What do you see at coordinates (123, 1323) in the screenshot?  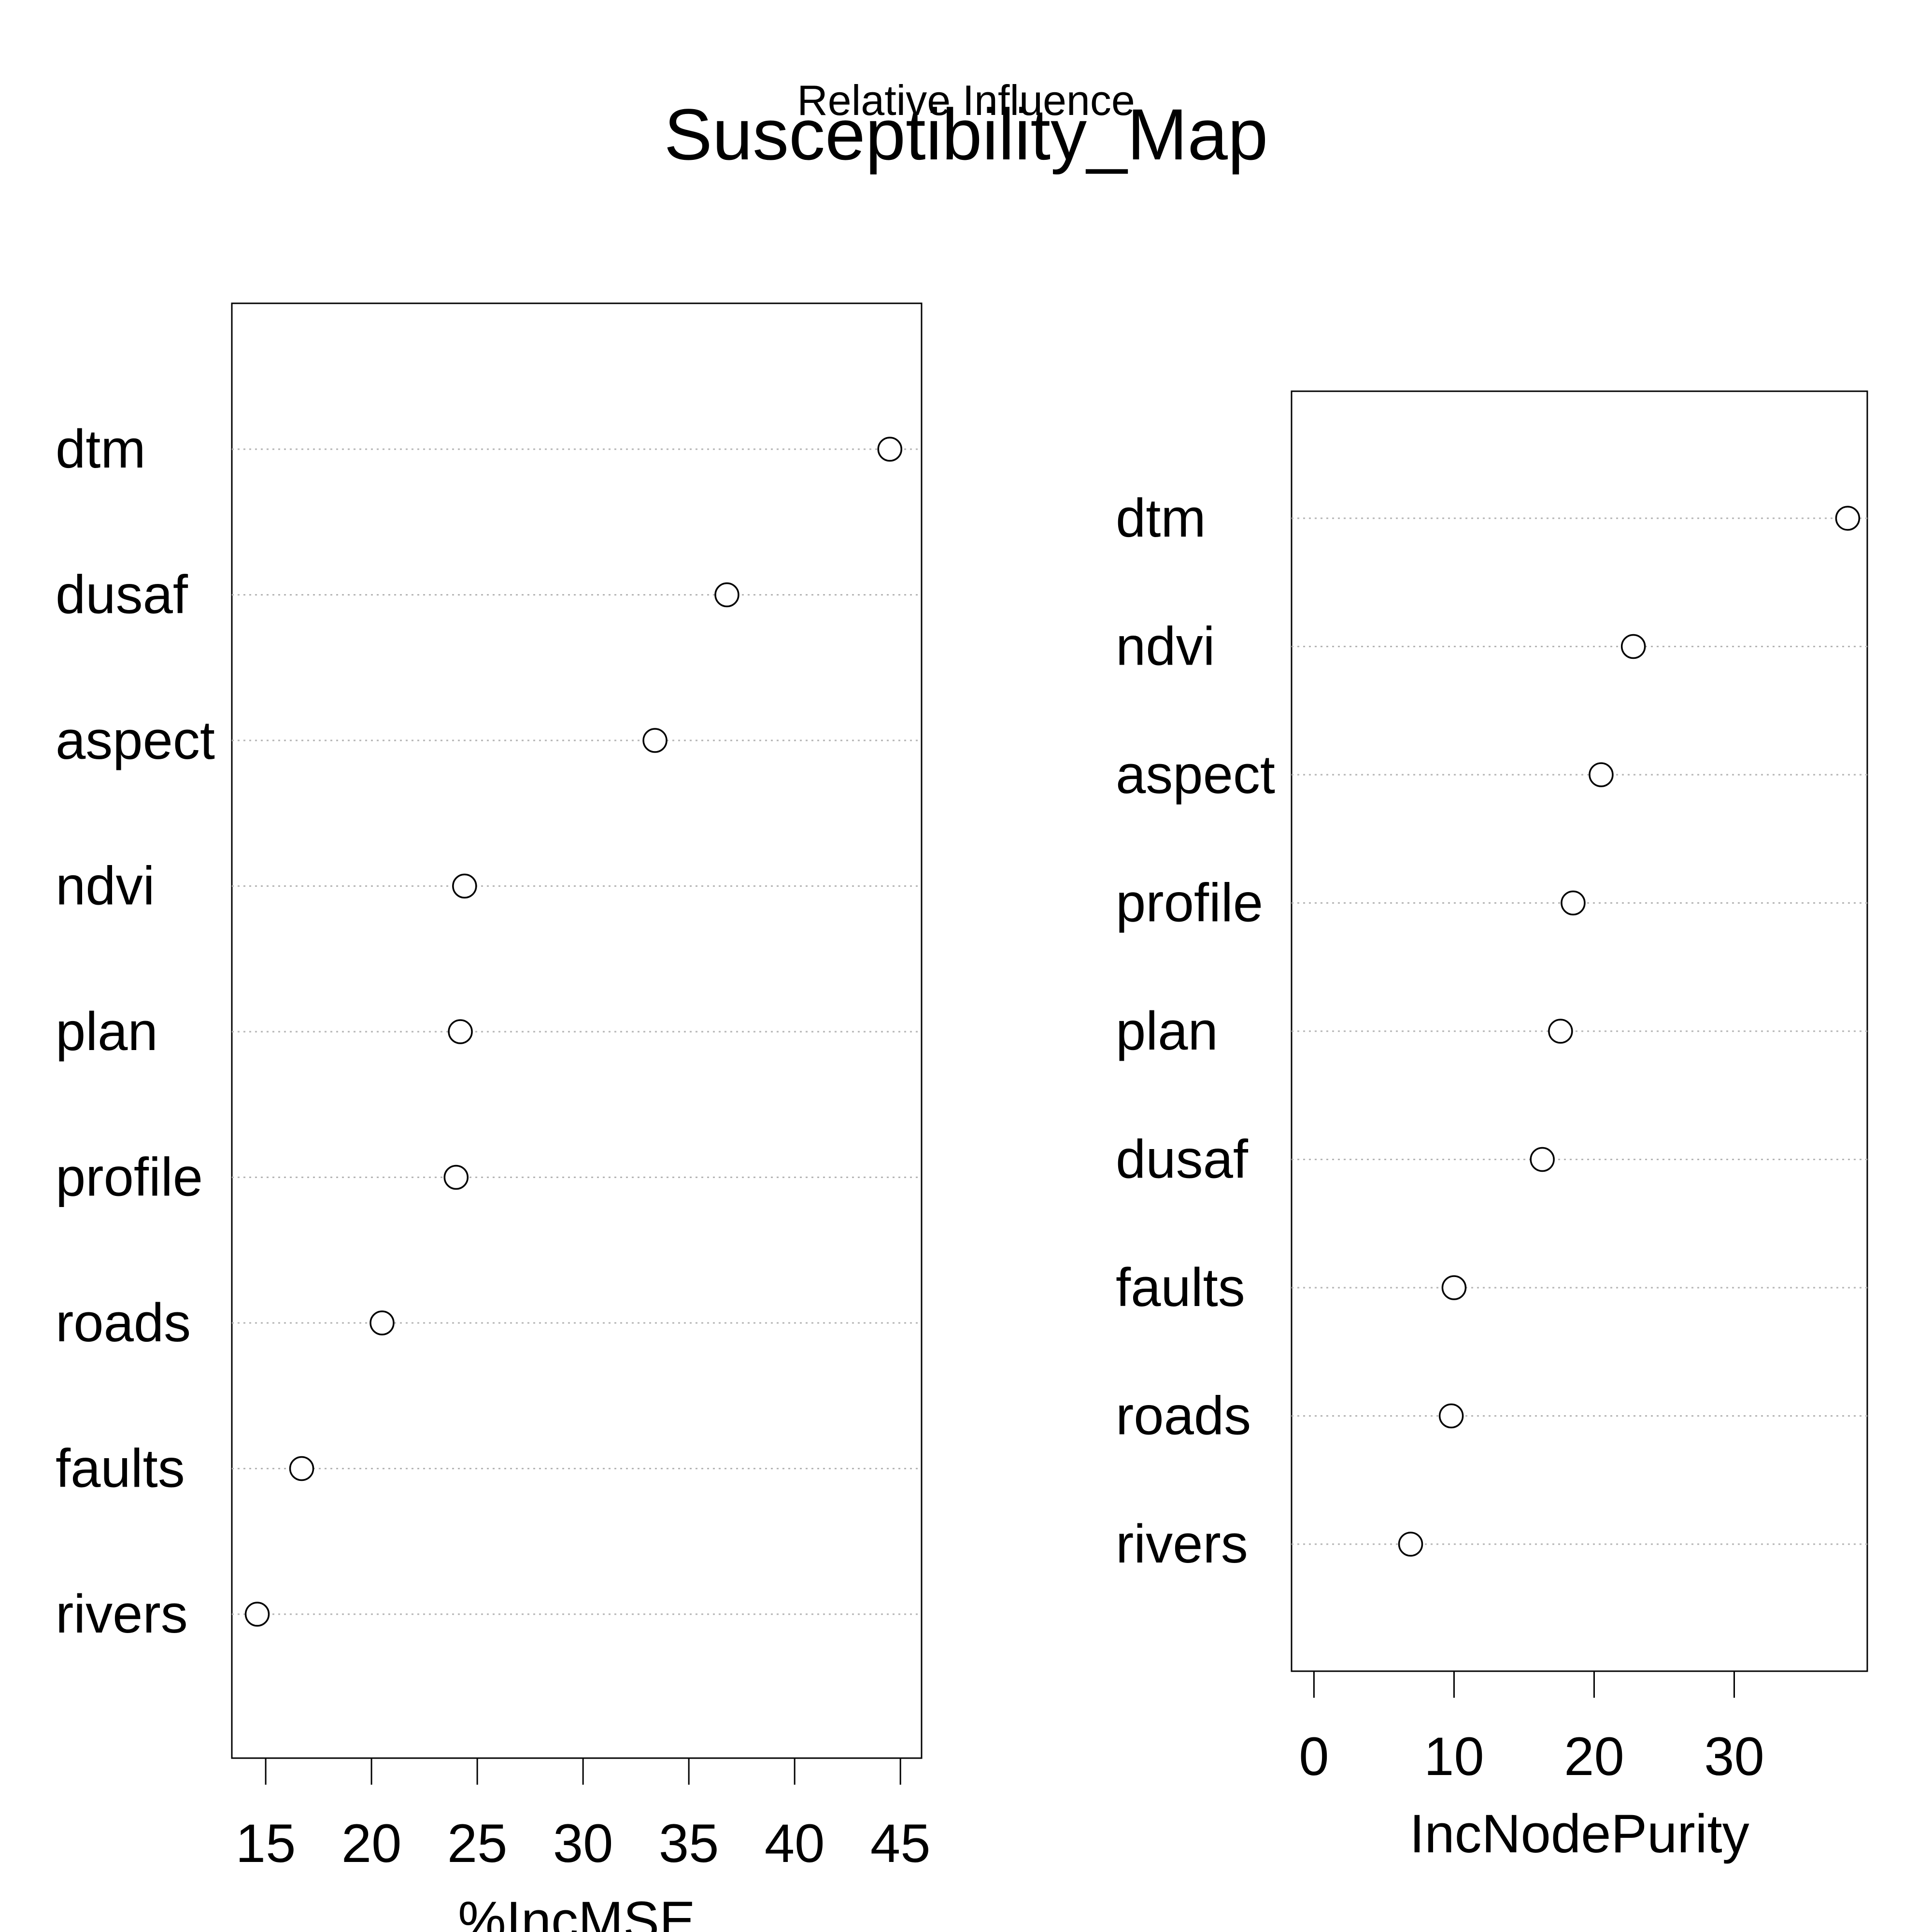 I see `left-category-label-roads: roads` at bounding box center [123, 1323].